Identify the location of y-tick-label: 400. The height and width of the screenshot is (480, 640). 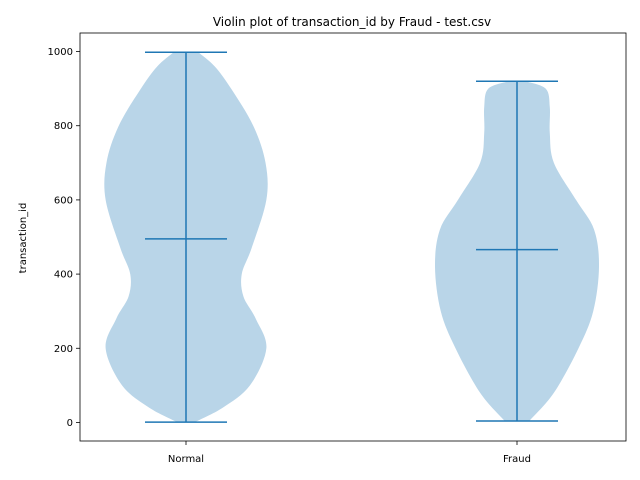
(63, 275).